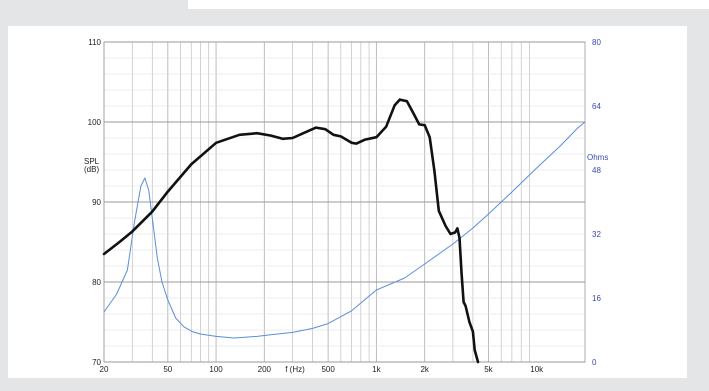 This screenshot has height=391, width=709. Describe the element at coordinates (594, 362) in the screenshot. I see `y2-tick-label: 0` at that location.